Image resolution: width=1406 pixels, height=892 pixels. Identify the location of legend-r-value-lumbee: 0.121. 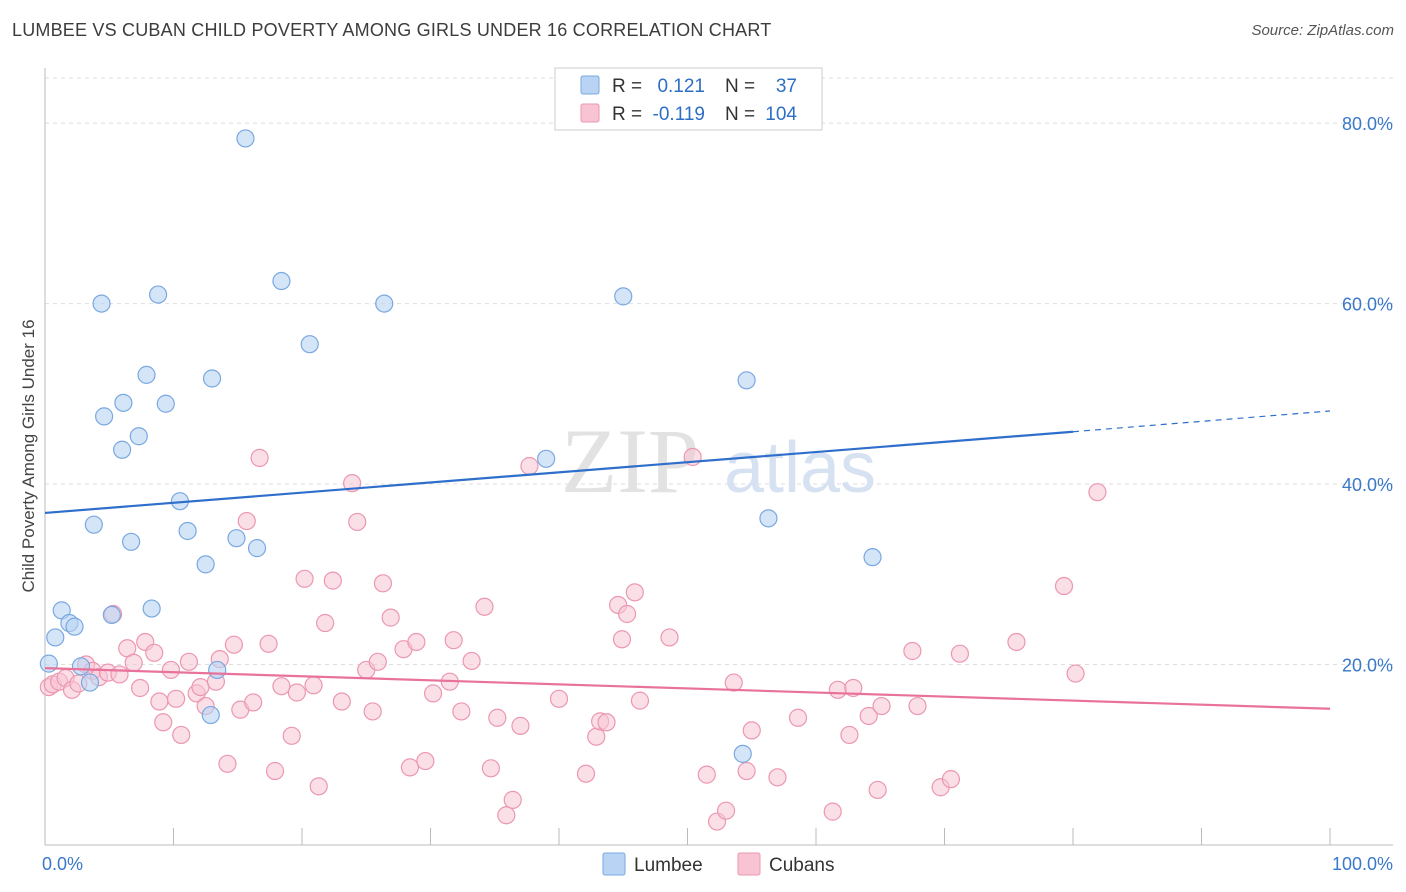
(681, 86).